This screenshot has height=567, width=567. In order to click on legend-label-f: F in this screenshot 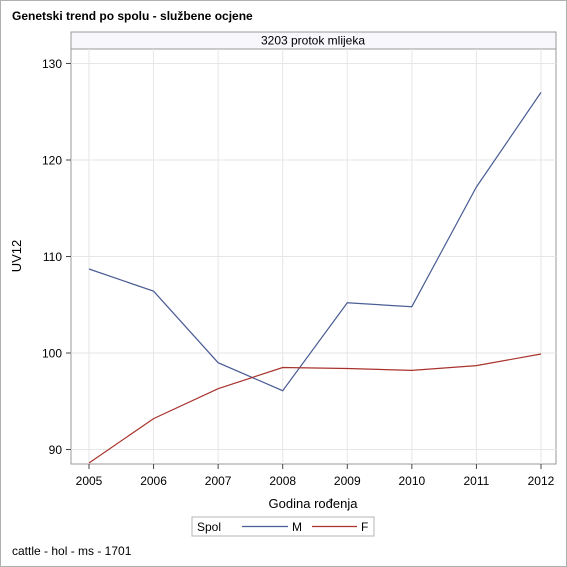, I will do `click(364, 527)`.